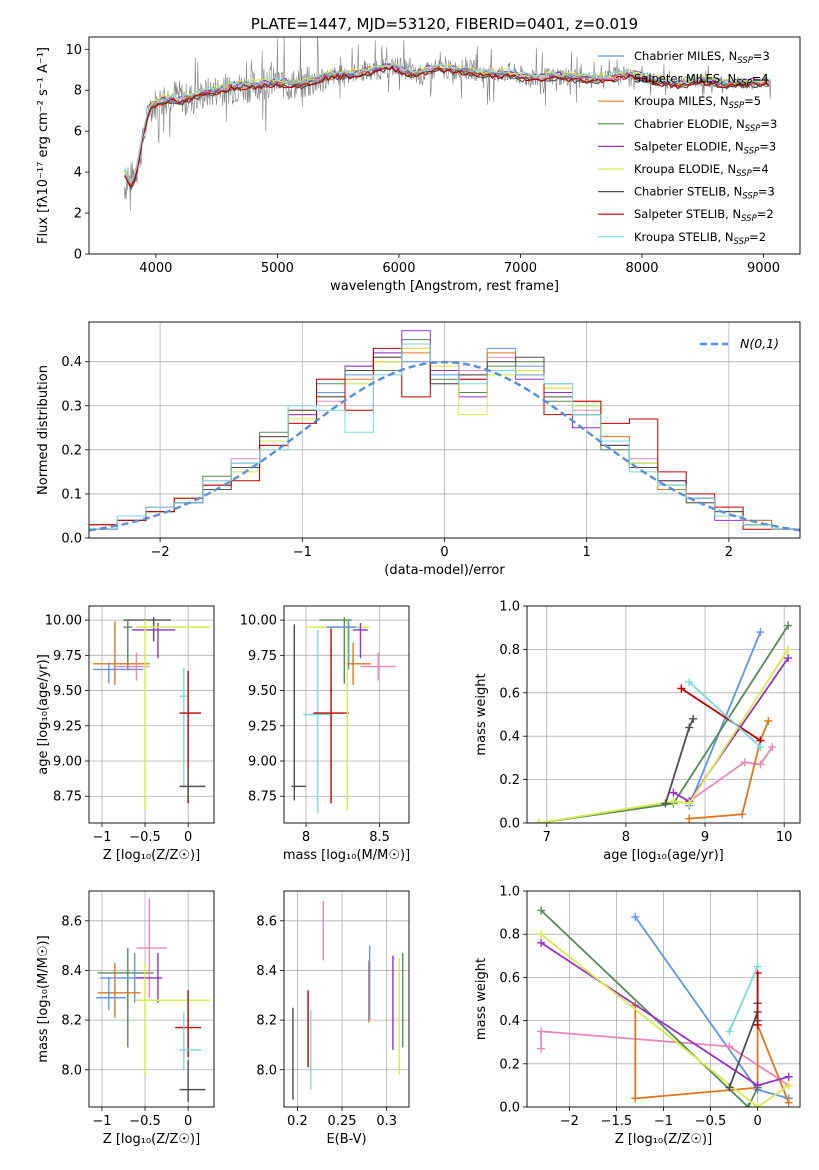 The image size is (819, 1170). What do you see at coordinates (73, 50) in the screenshot?
I see `y-tick-label: 10` at bounding box center [73, 50].